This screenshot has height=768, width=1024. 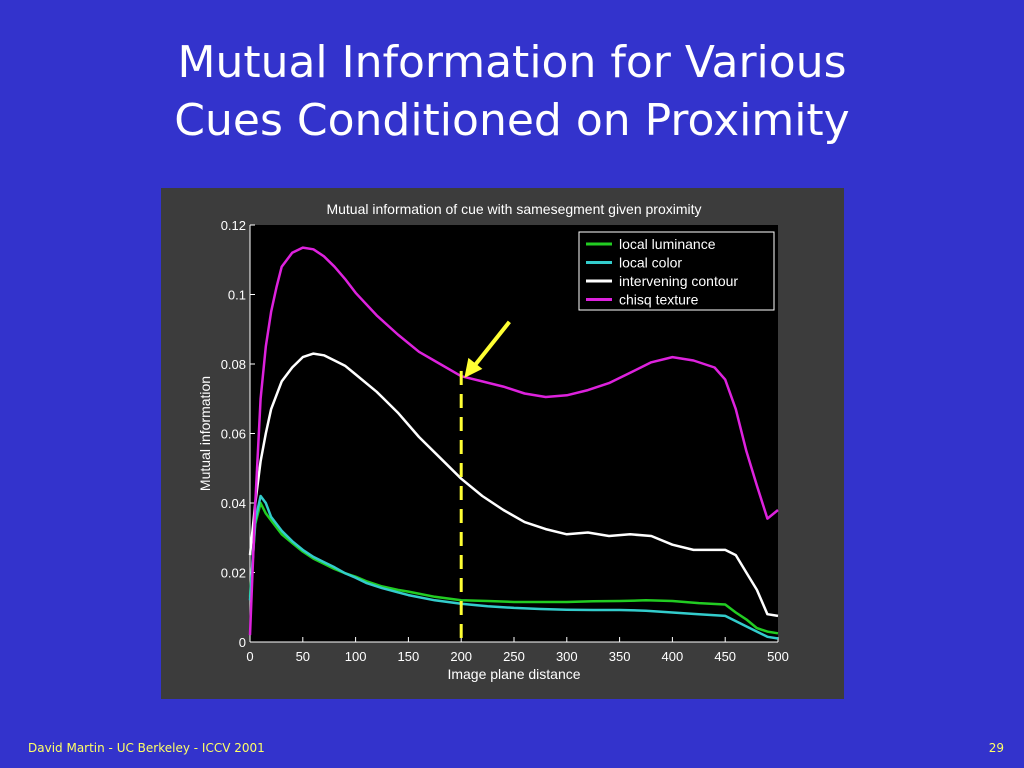 What do you see at coordinates (233, 503) in the screenshot?
I see `y-tick-label: 0.04` at bounding box center [233, 503].